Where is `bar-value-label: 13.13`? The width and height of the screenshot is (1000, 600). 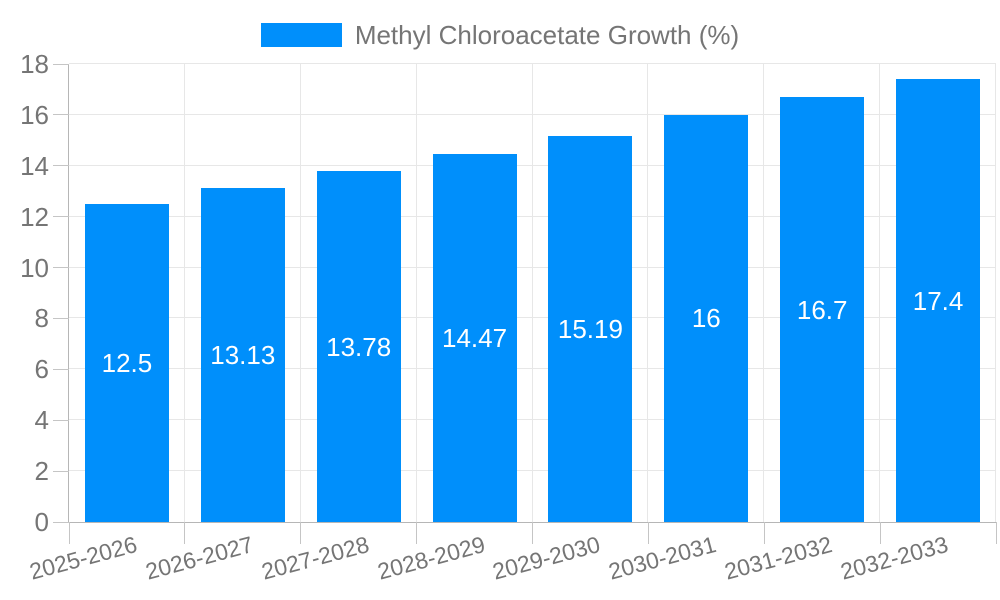 bar-value-label: 13.13 is located at coordinates (243, 354).